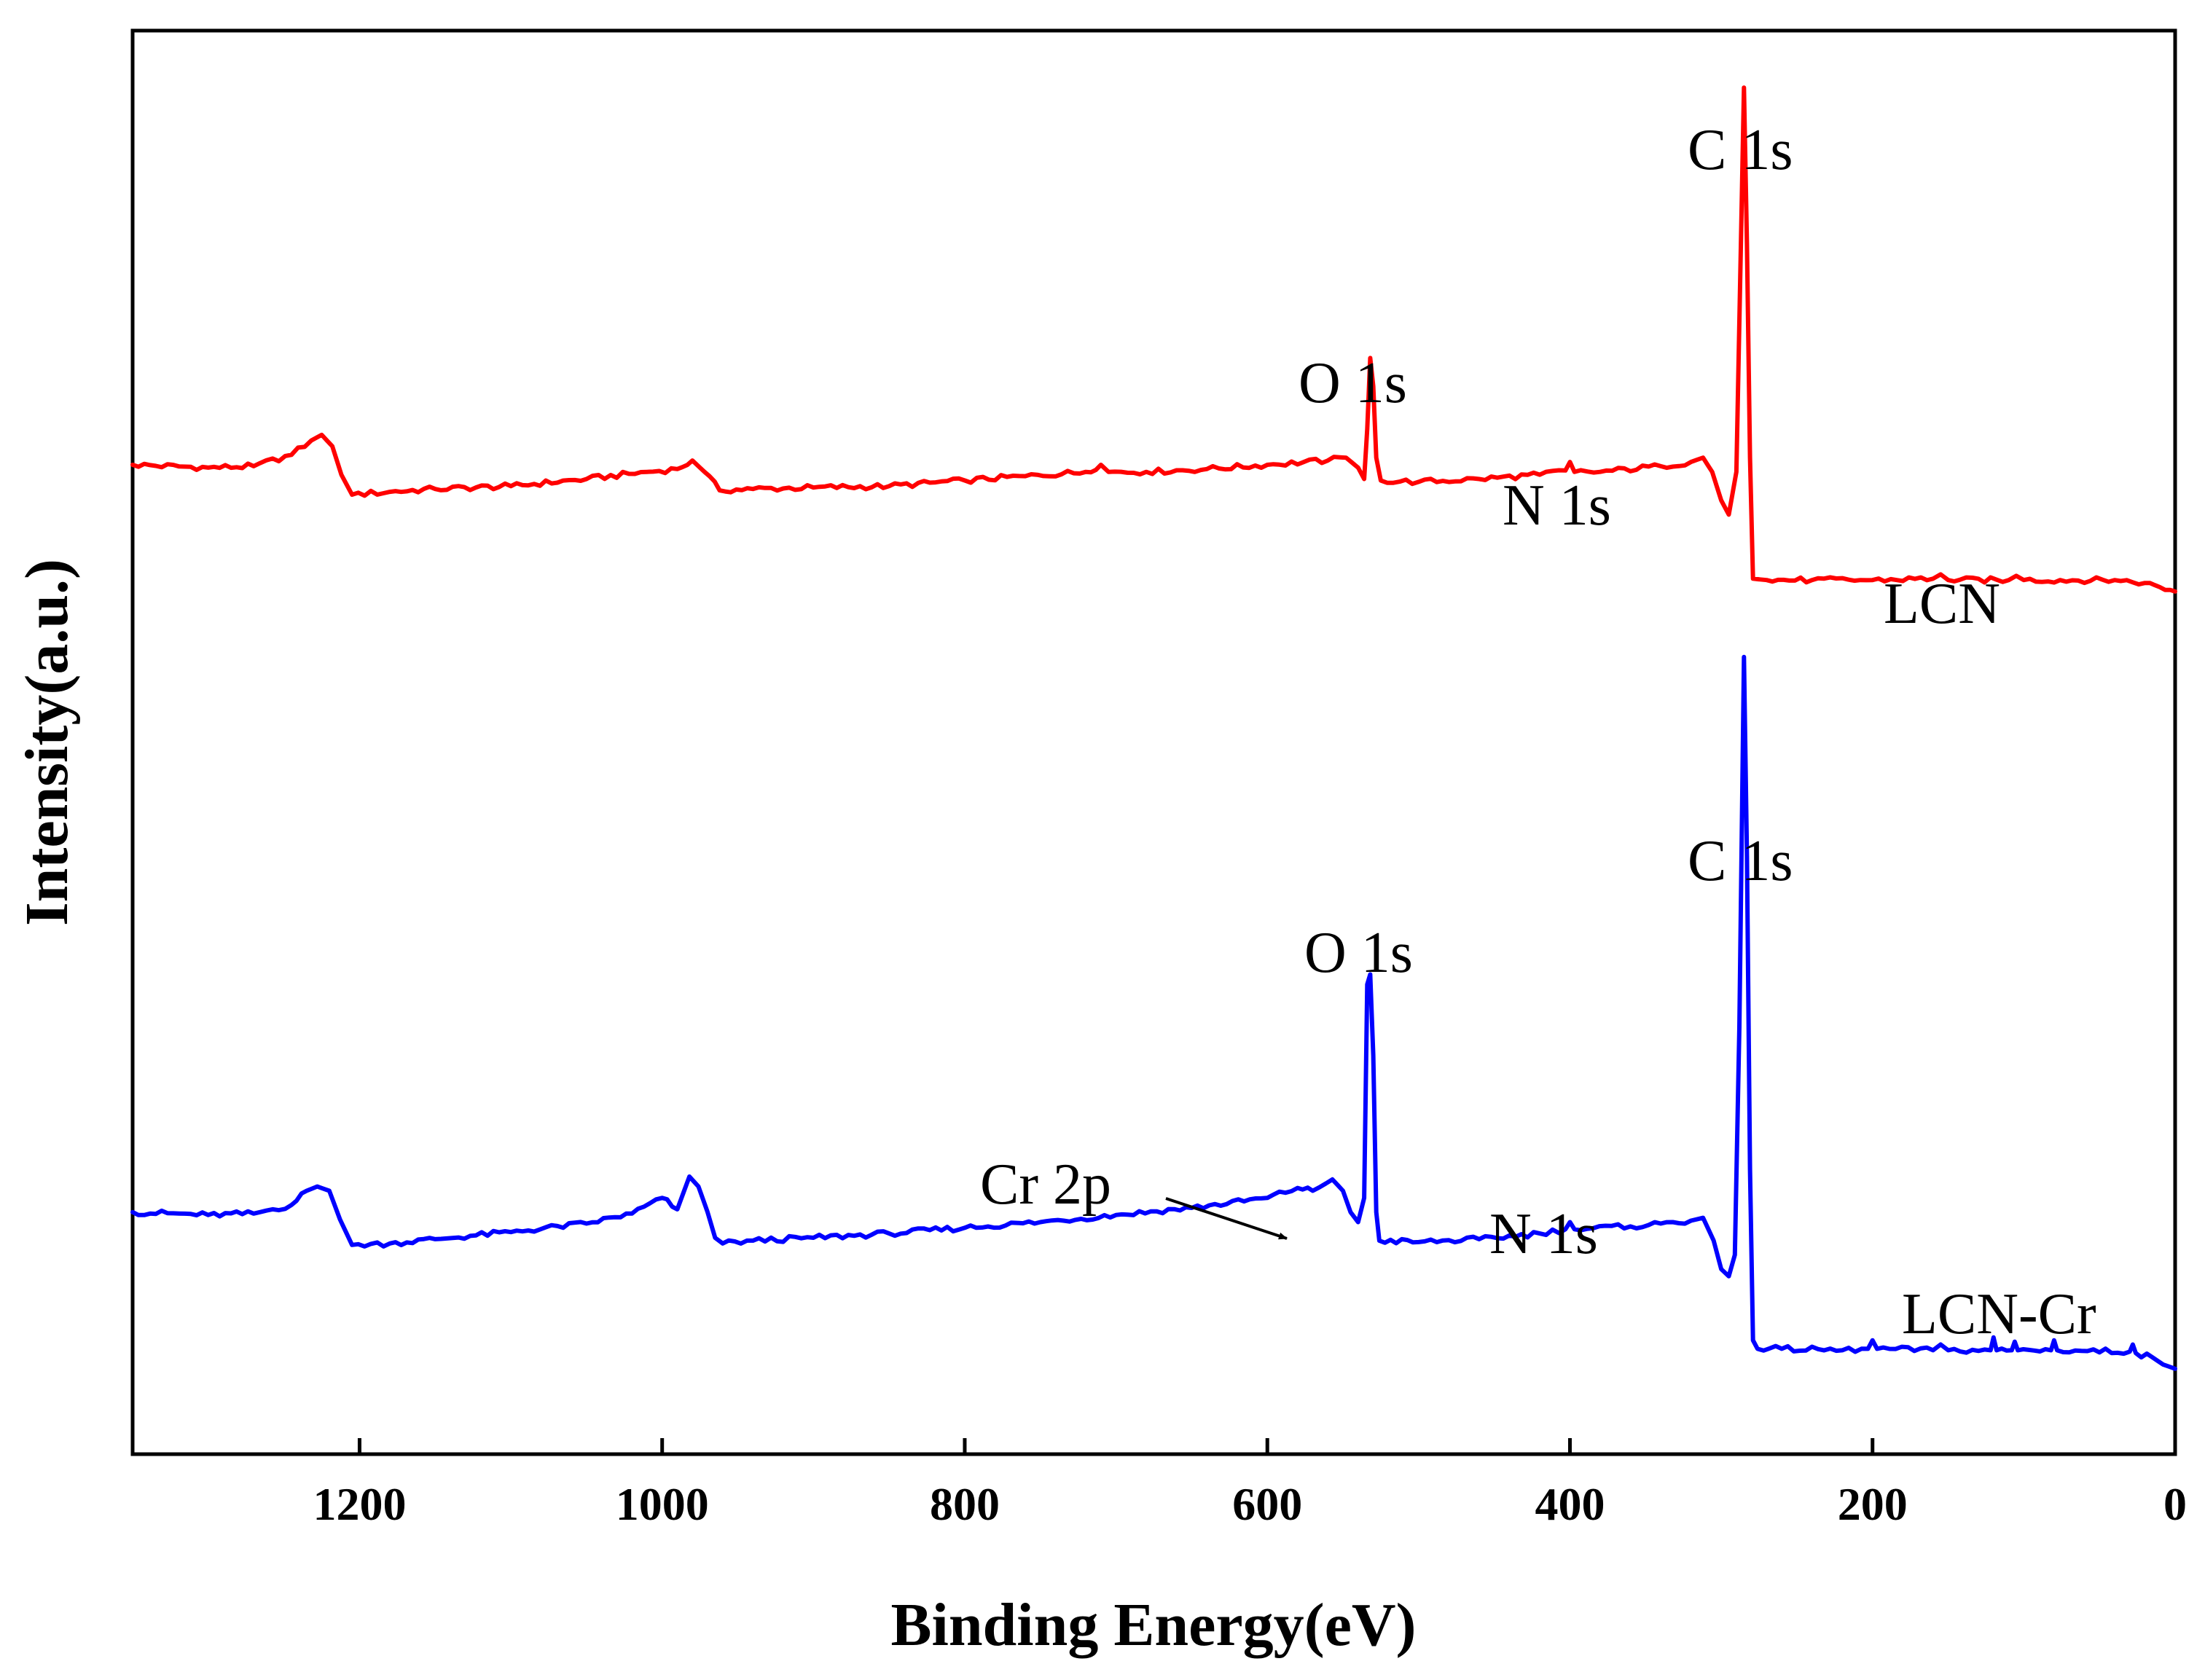  I want to click on annotation-lcncr-cr2p: Cr 2p, so click(1045, 1185).